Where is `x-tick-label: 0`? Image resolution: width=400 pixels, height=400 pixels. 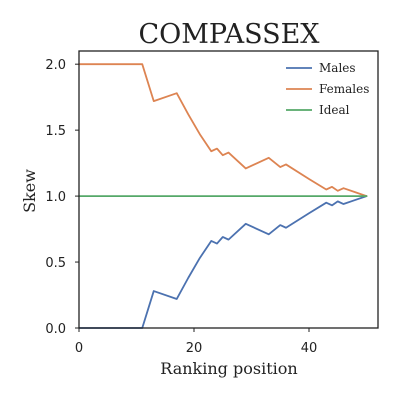 x-tick-label: 0 is located at coordinates (79, 348).